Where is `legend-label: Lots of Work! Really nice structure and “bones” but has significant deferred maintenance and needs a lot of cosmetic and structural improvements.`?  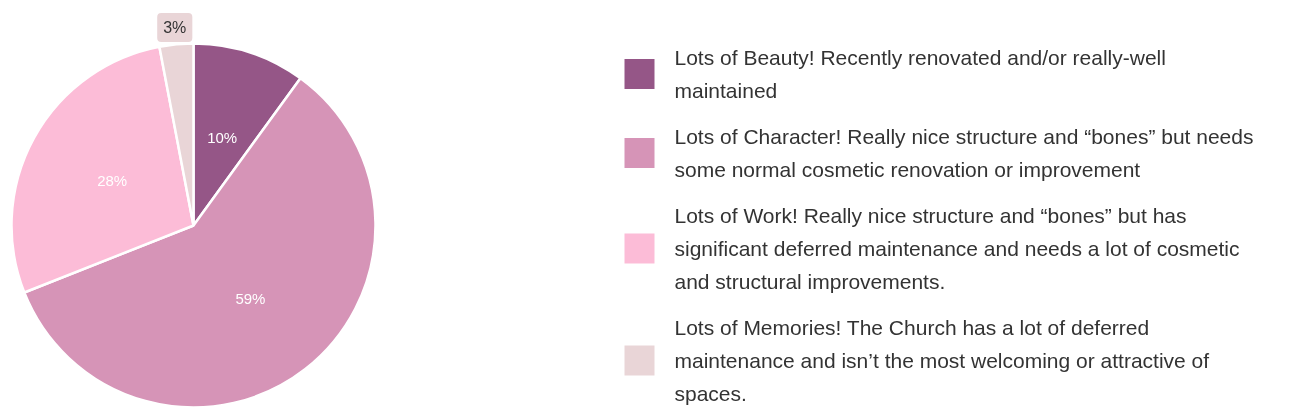
legend-label: Lots of Work! Really nice structure and “bones” but has significant deferred maintenance and needs a lot of cosmetic and structural improvements. is located at coordinates (957, 248).